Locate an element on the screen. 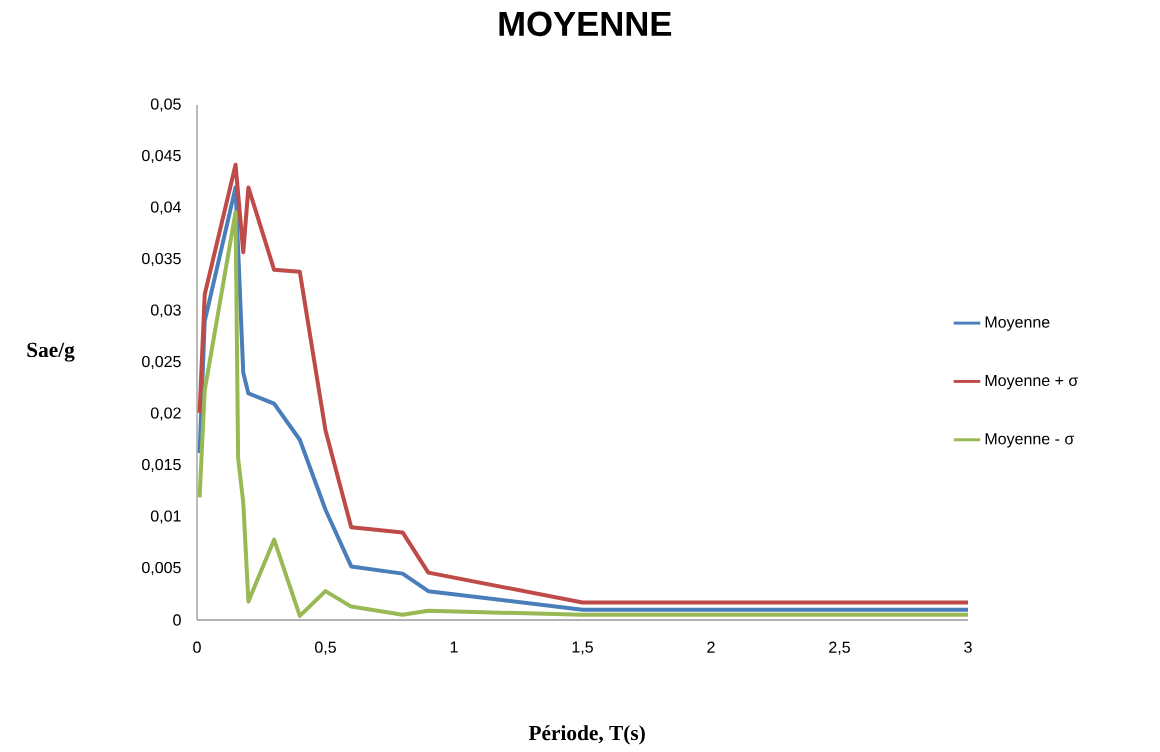  y-axis-title: Sae/g is located at coordinates (51, 352).